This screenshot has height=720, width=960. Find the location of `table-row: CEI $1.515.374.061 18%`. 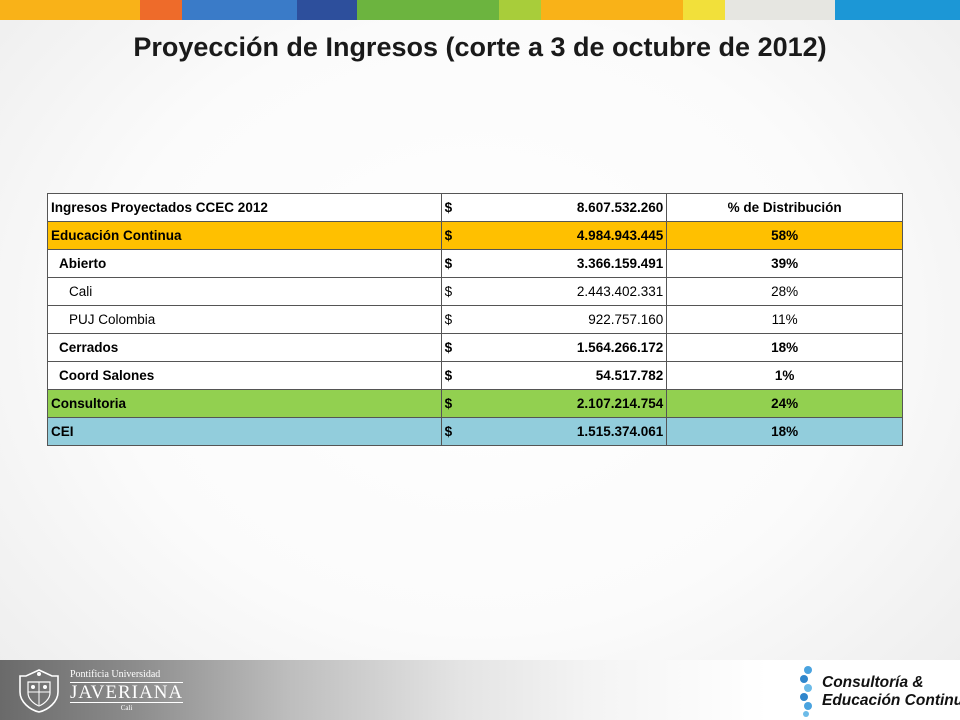

table-row: CEI $1.515.374.061 18% is located at coordinates (475, 431).